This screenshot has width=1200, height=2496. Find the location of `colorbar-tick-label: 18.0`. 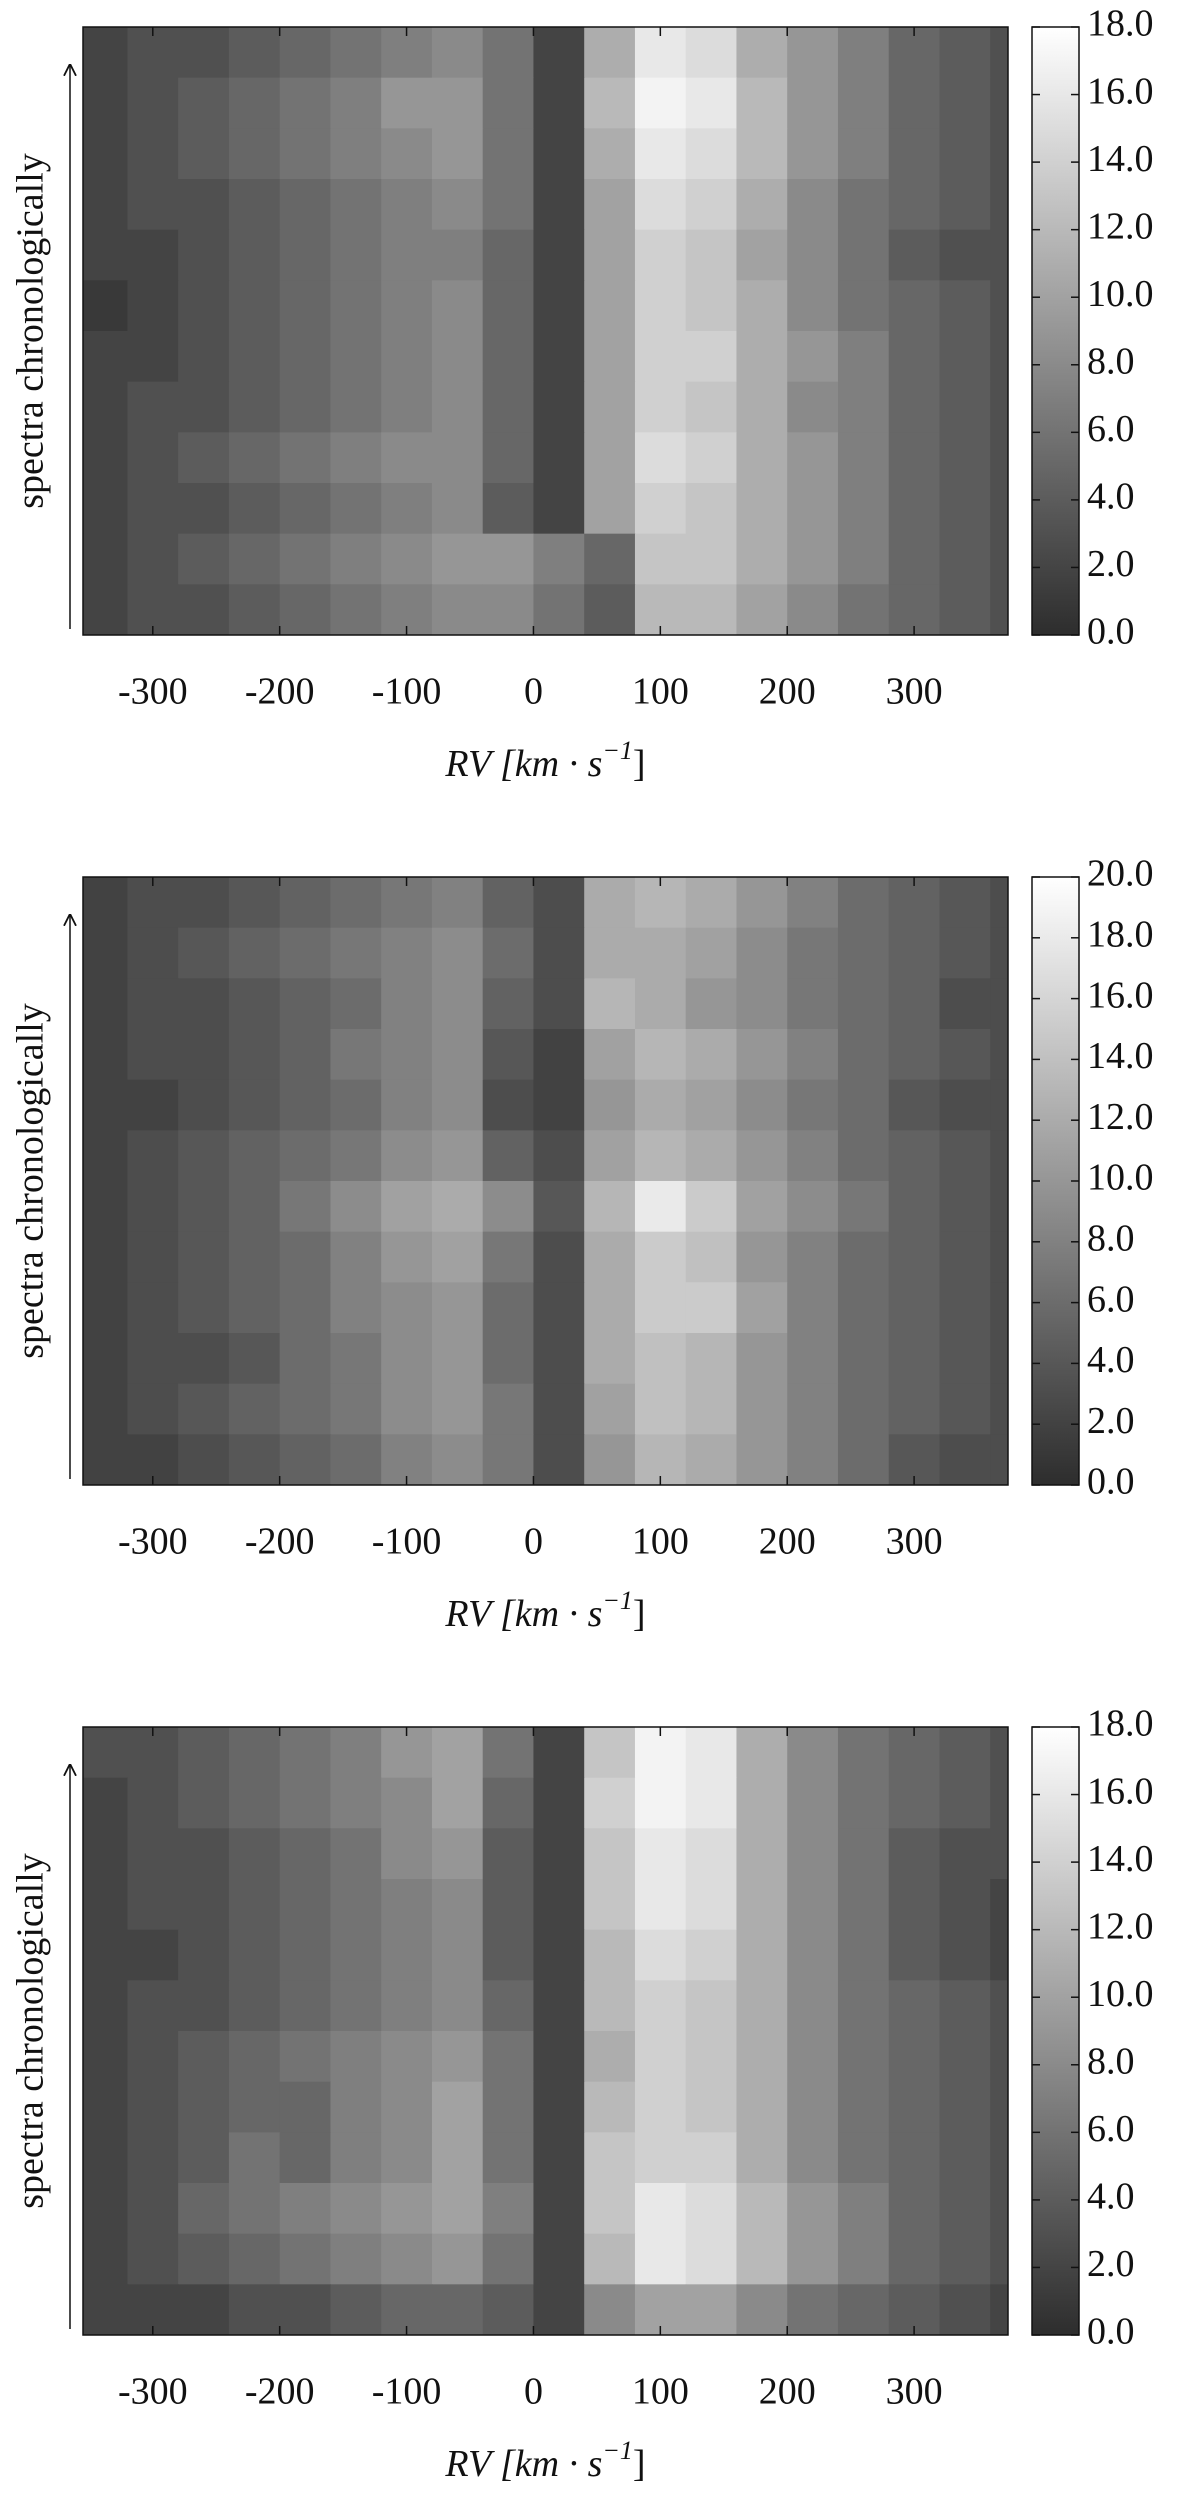

colorbar-tick-label: 18.0 is located at coordinates (1120, 24).